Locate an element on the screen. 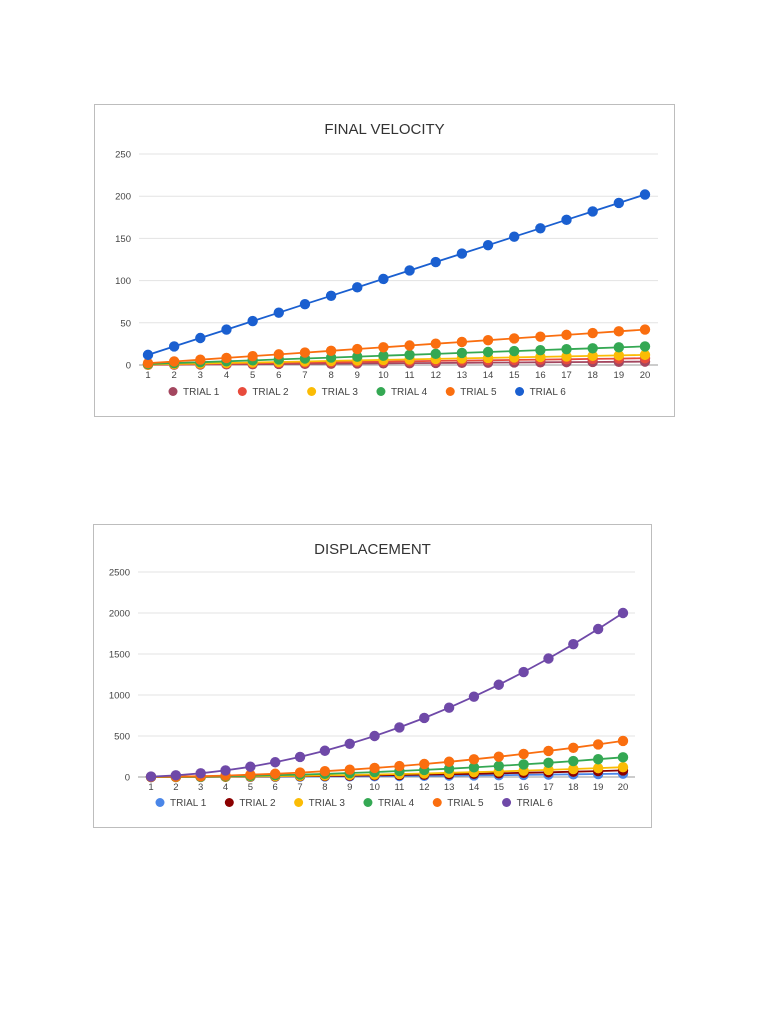 The image size is (768, 1024). displacement-x-tick-label: 3 is located at coordinates (200, 787).